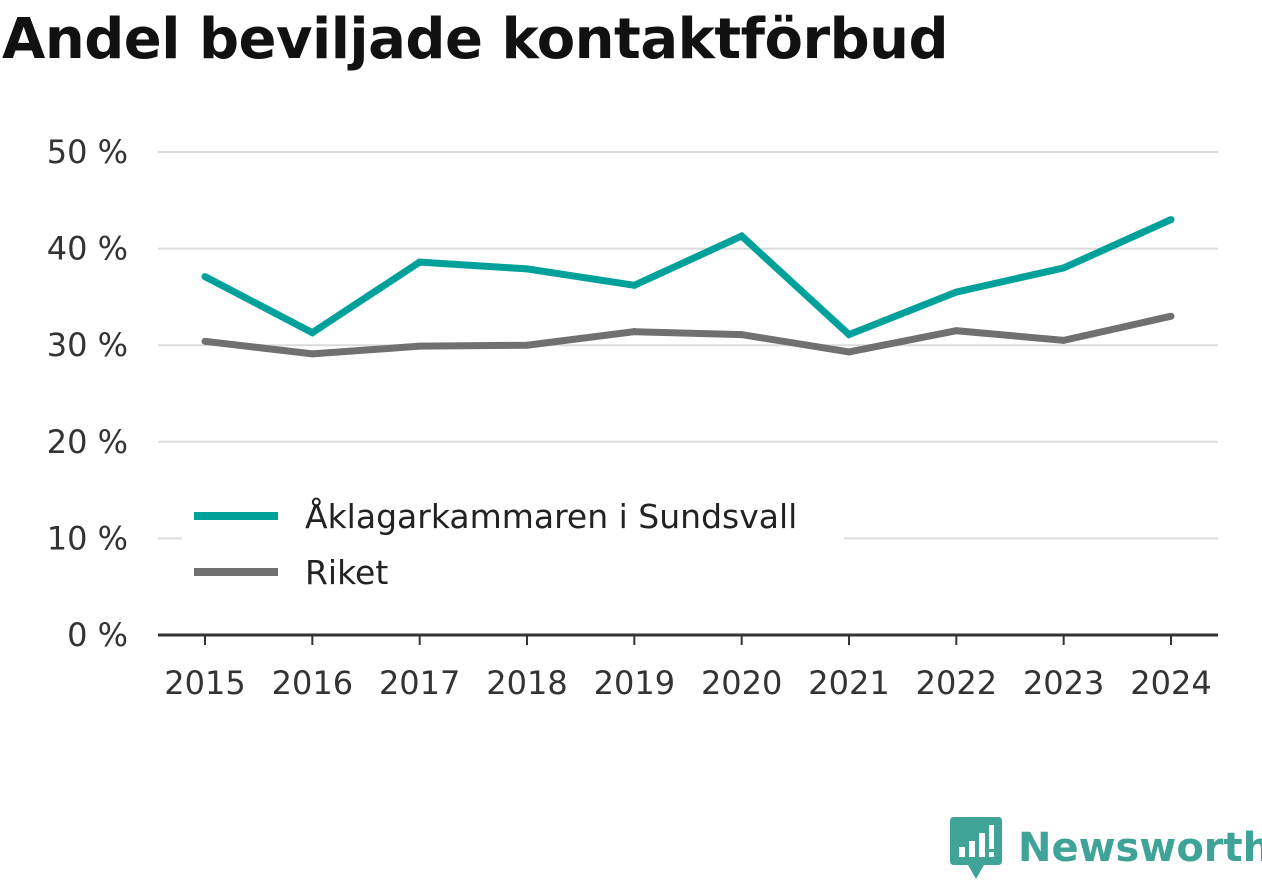 The width and height of the screenshot is (1262, 880). I want to click on brand-logo: Newsworthy, so click(1106, 848).